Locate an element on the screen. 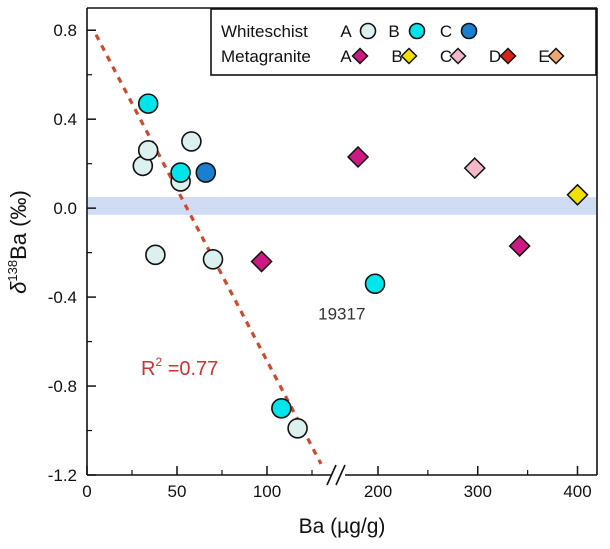 The image size is (610, 549). y-tick-label: 0.8 is located at coordinates (65, 30).